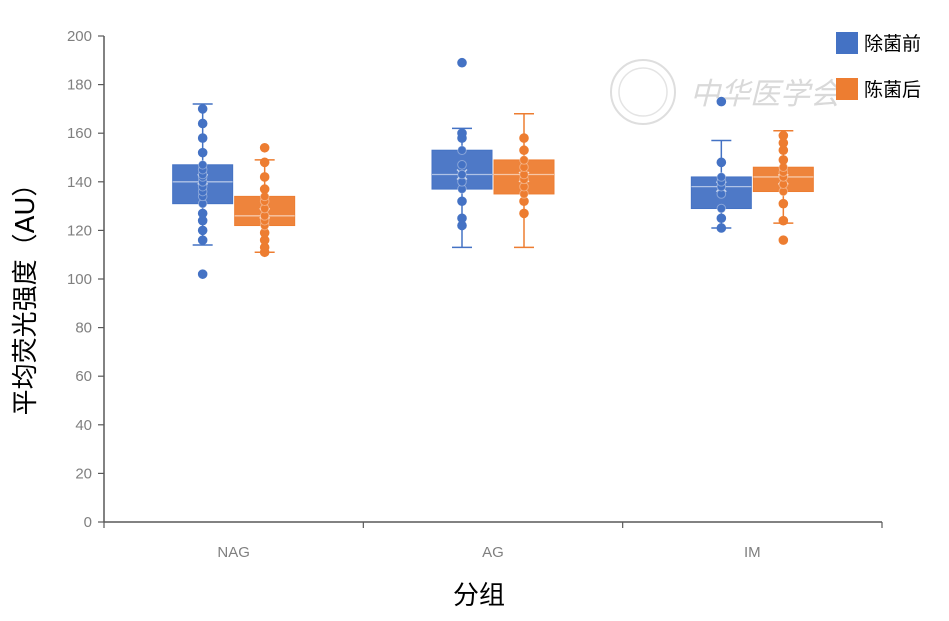 The height and width of the screenshot is (621, 949). I want to click on x-tick-label: NAG, so click(233, 552).